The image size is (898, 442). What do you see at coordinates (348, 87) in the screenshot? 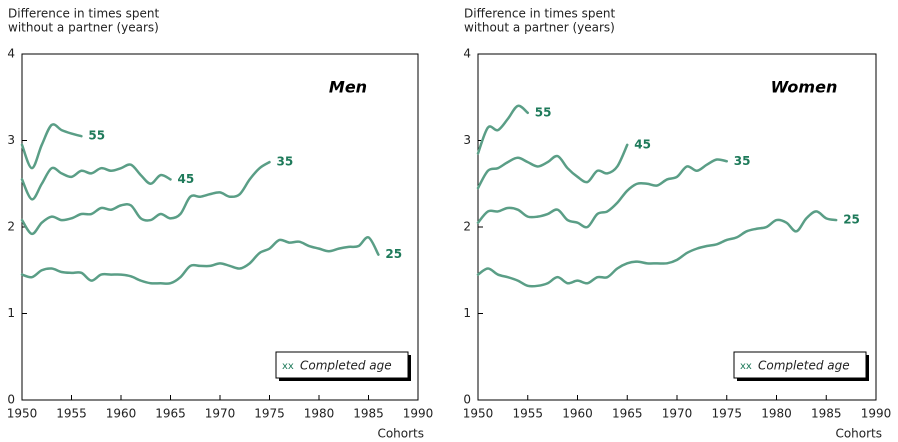
I see `panel-title: Men` at bounding box center [348, 87].